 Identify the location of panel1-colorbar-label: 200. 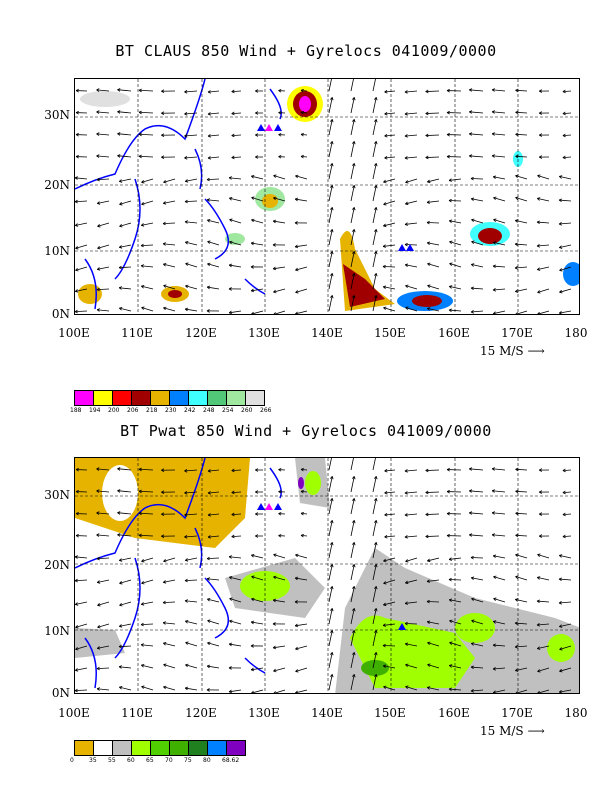
(114, 410).